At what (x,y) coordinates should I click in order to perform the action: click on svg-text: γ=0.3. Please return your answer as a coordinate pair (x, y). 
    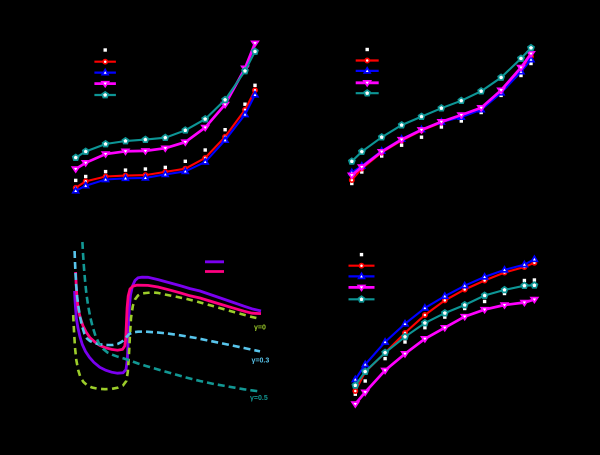
    Looking at the image, I should click on (261, 361).